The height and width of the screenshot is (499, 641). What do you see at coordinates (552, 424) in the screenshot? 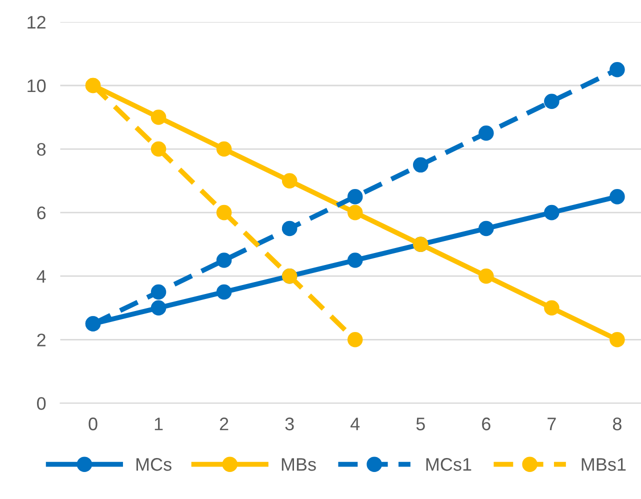
I see `x-tick-label: 7` at bounding box center [552, 424].